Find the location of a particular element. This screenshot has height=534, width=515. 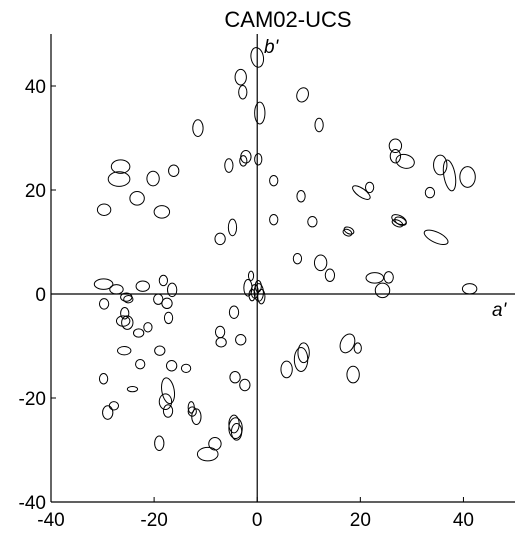

y-tick-label: 20 is located at coordinates (35, 191).